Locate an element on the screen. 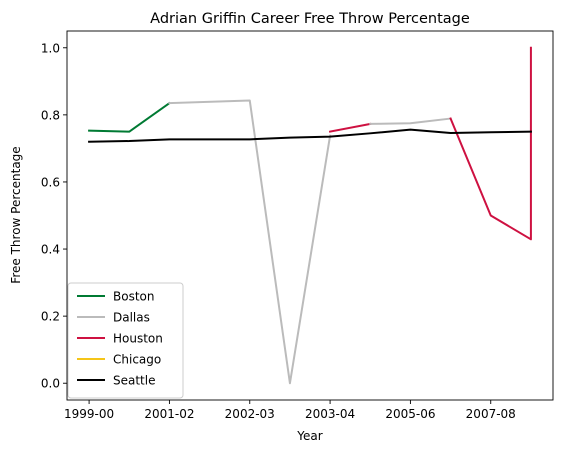 The width and height of the screenshot is (570, 457). x-tick-label: 2002-03 is located at coordinates (250, 414).